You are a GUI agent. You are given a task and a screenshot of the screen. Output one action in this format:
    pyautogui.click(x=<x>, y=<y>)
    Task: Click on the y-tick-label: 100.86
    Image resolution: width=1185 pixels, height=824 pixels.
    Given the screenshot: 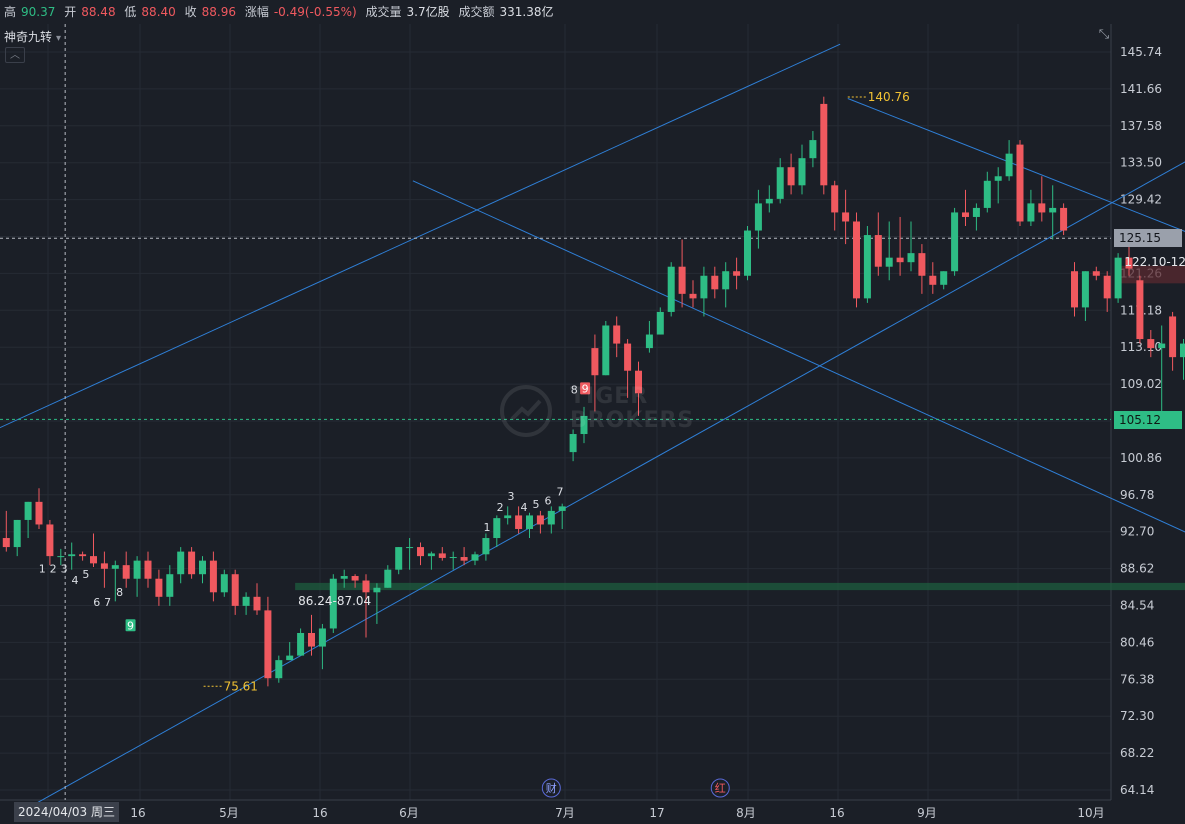 What is the action you would take?
    pyautogui.click(x=1141, y=458)
    